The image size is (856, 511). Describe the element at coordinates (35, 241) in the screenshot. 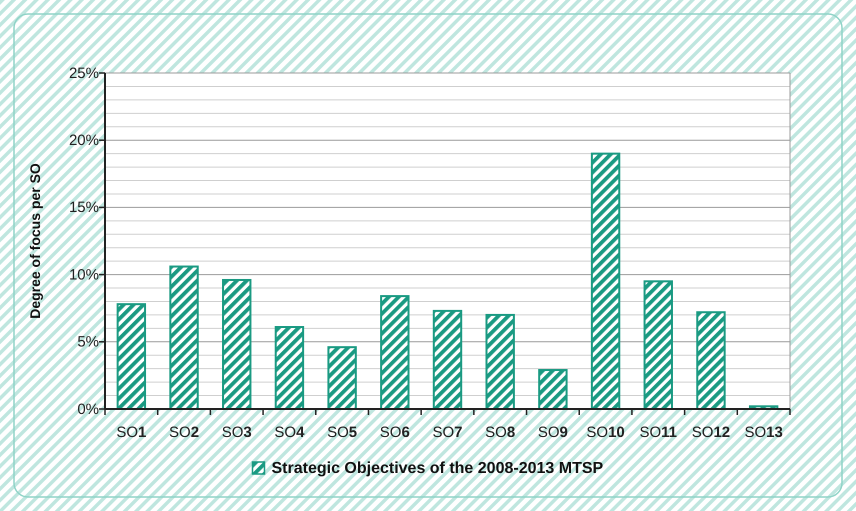

I see `y-axis-title: Degree of focus per SO` at that location.